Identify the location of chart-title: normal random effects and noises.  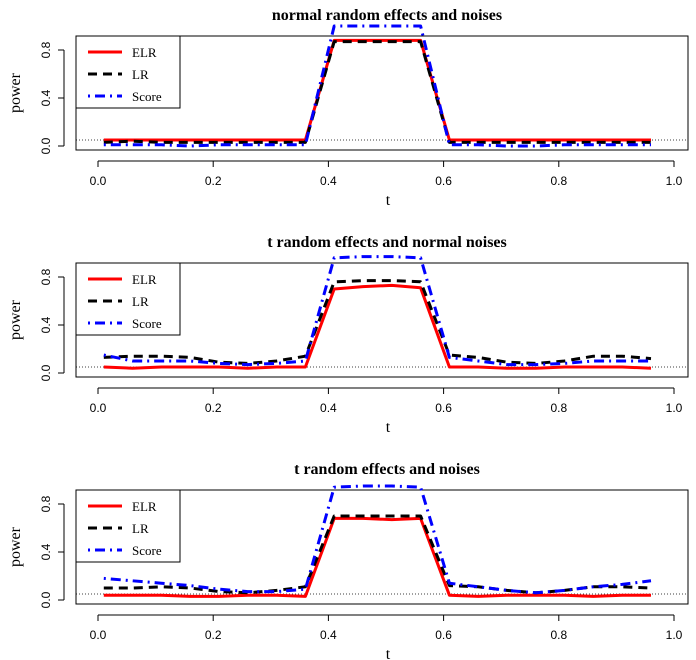
(387, 15).